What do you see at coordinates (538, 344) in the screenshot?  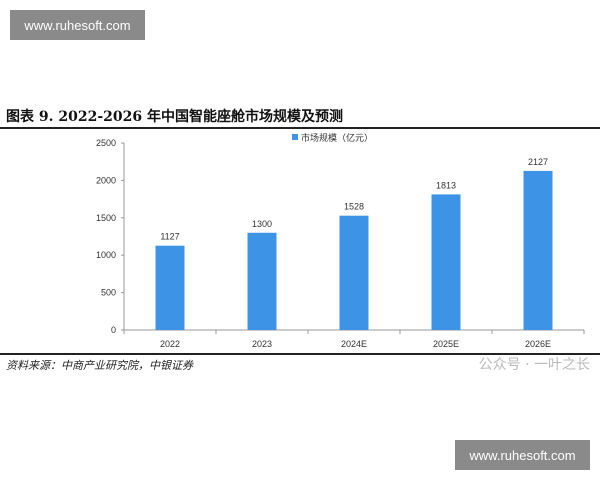 I see `x-tick-label: 2026E` at bounding box center [538, 344].